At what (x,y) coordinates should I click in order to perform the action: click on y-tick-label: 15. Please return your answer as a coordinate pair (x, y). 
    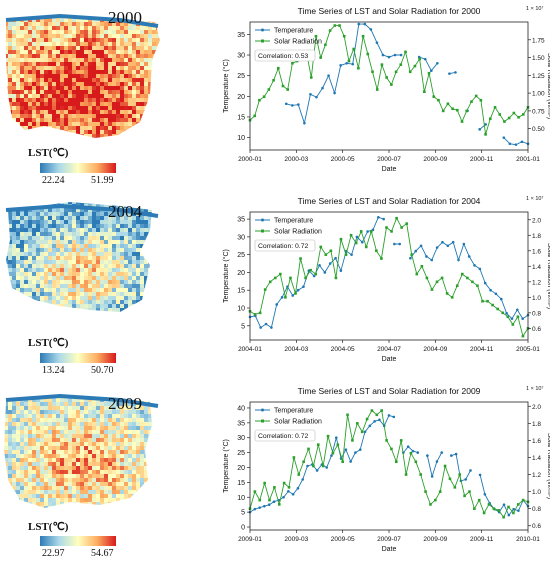
    Looking at the image, I should click on (241, 291).